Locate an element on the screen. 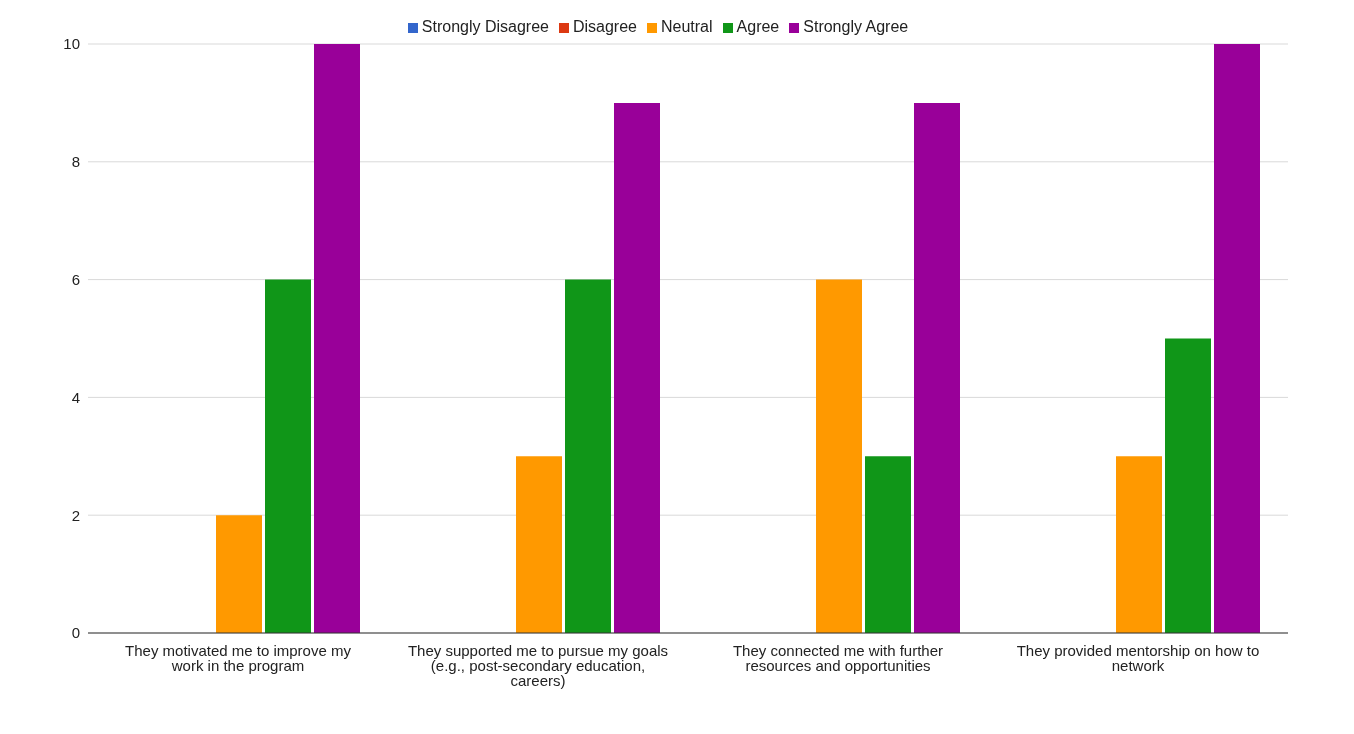 This screenshot has height=734, width=1354. x-tick-label: They connected me with further resources and opportunities is located at coordinates (838, 657).